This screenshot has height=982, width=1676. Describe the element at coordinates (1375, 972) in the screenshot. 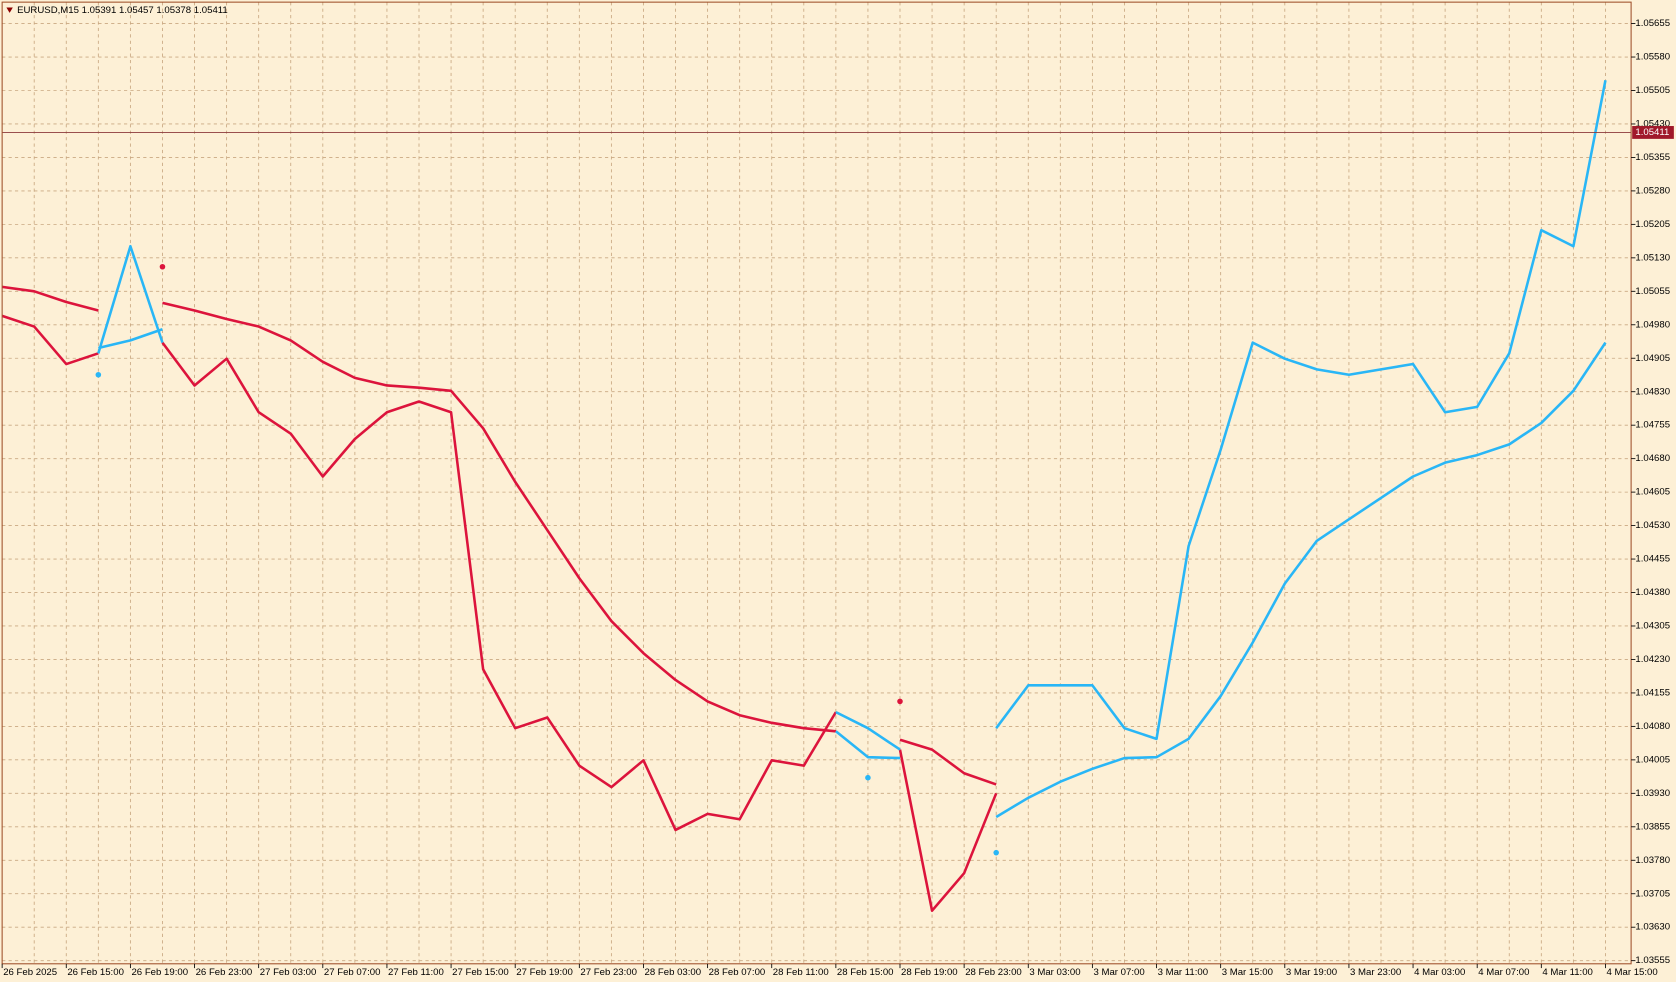

I see `x-tick-label: 3 Mar 23:00` at that location.